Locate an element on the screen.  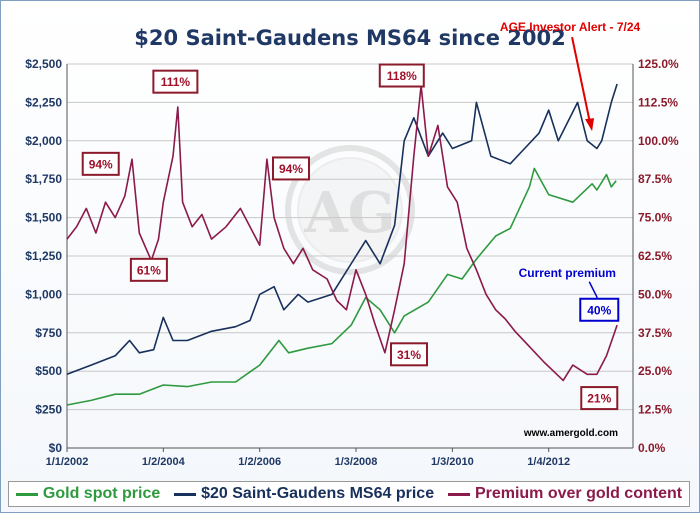
legend-item-coin: $20 Saint-Gaudens MS64 price is located at coordinates (304, 494).